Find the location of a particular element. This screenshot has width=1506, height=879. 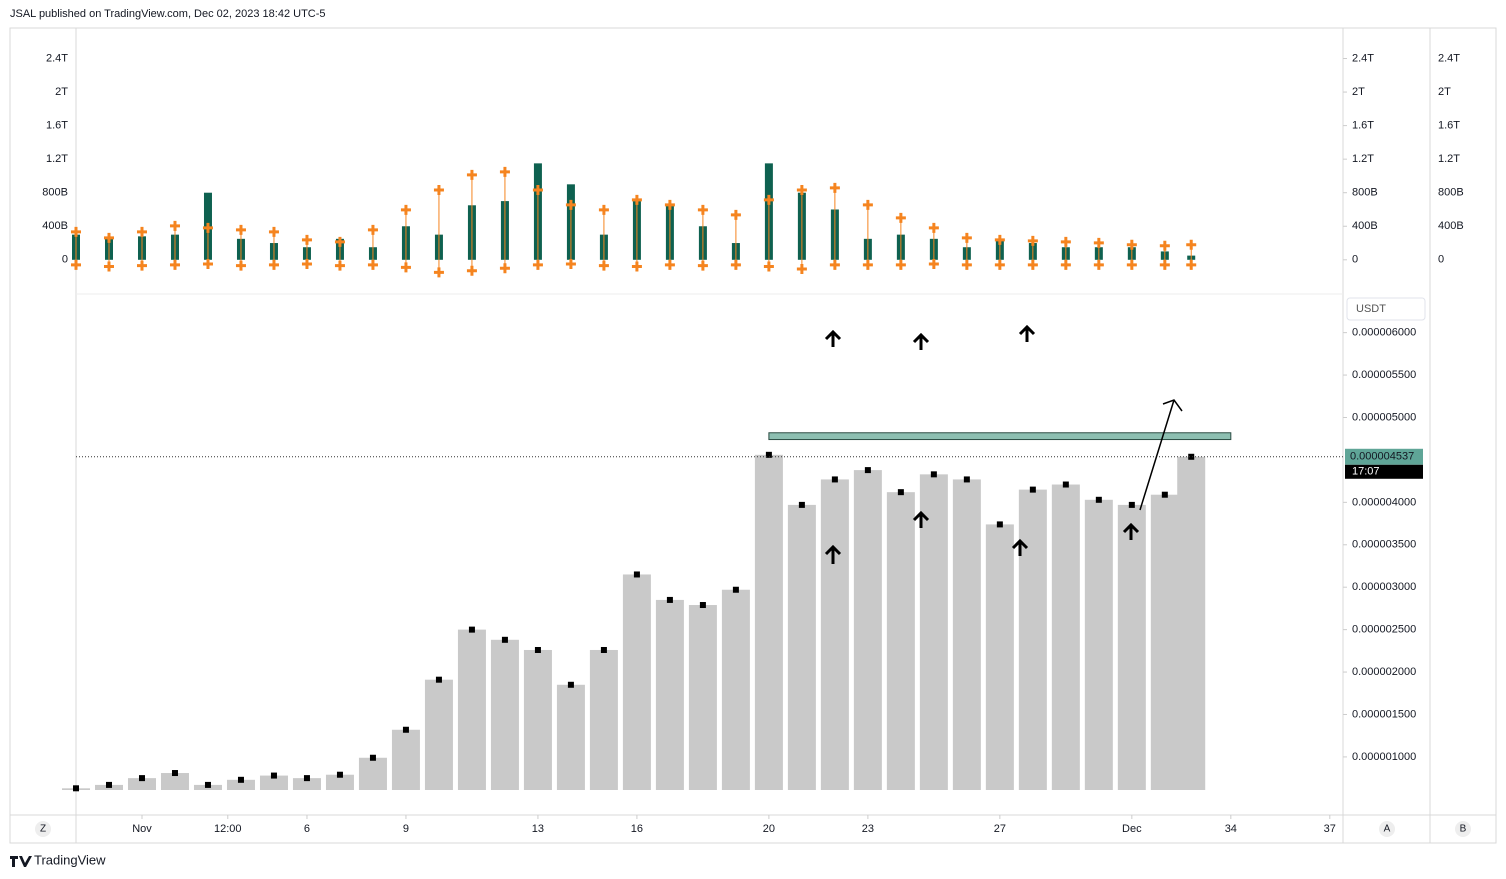

auto-scale-label: A is located at coordinates (1387, 829).